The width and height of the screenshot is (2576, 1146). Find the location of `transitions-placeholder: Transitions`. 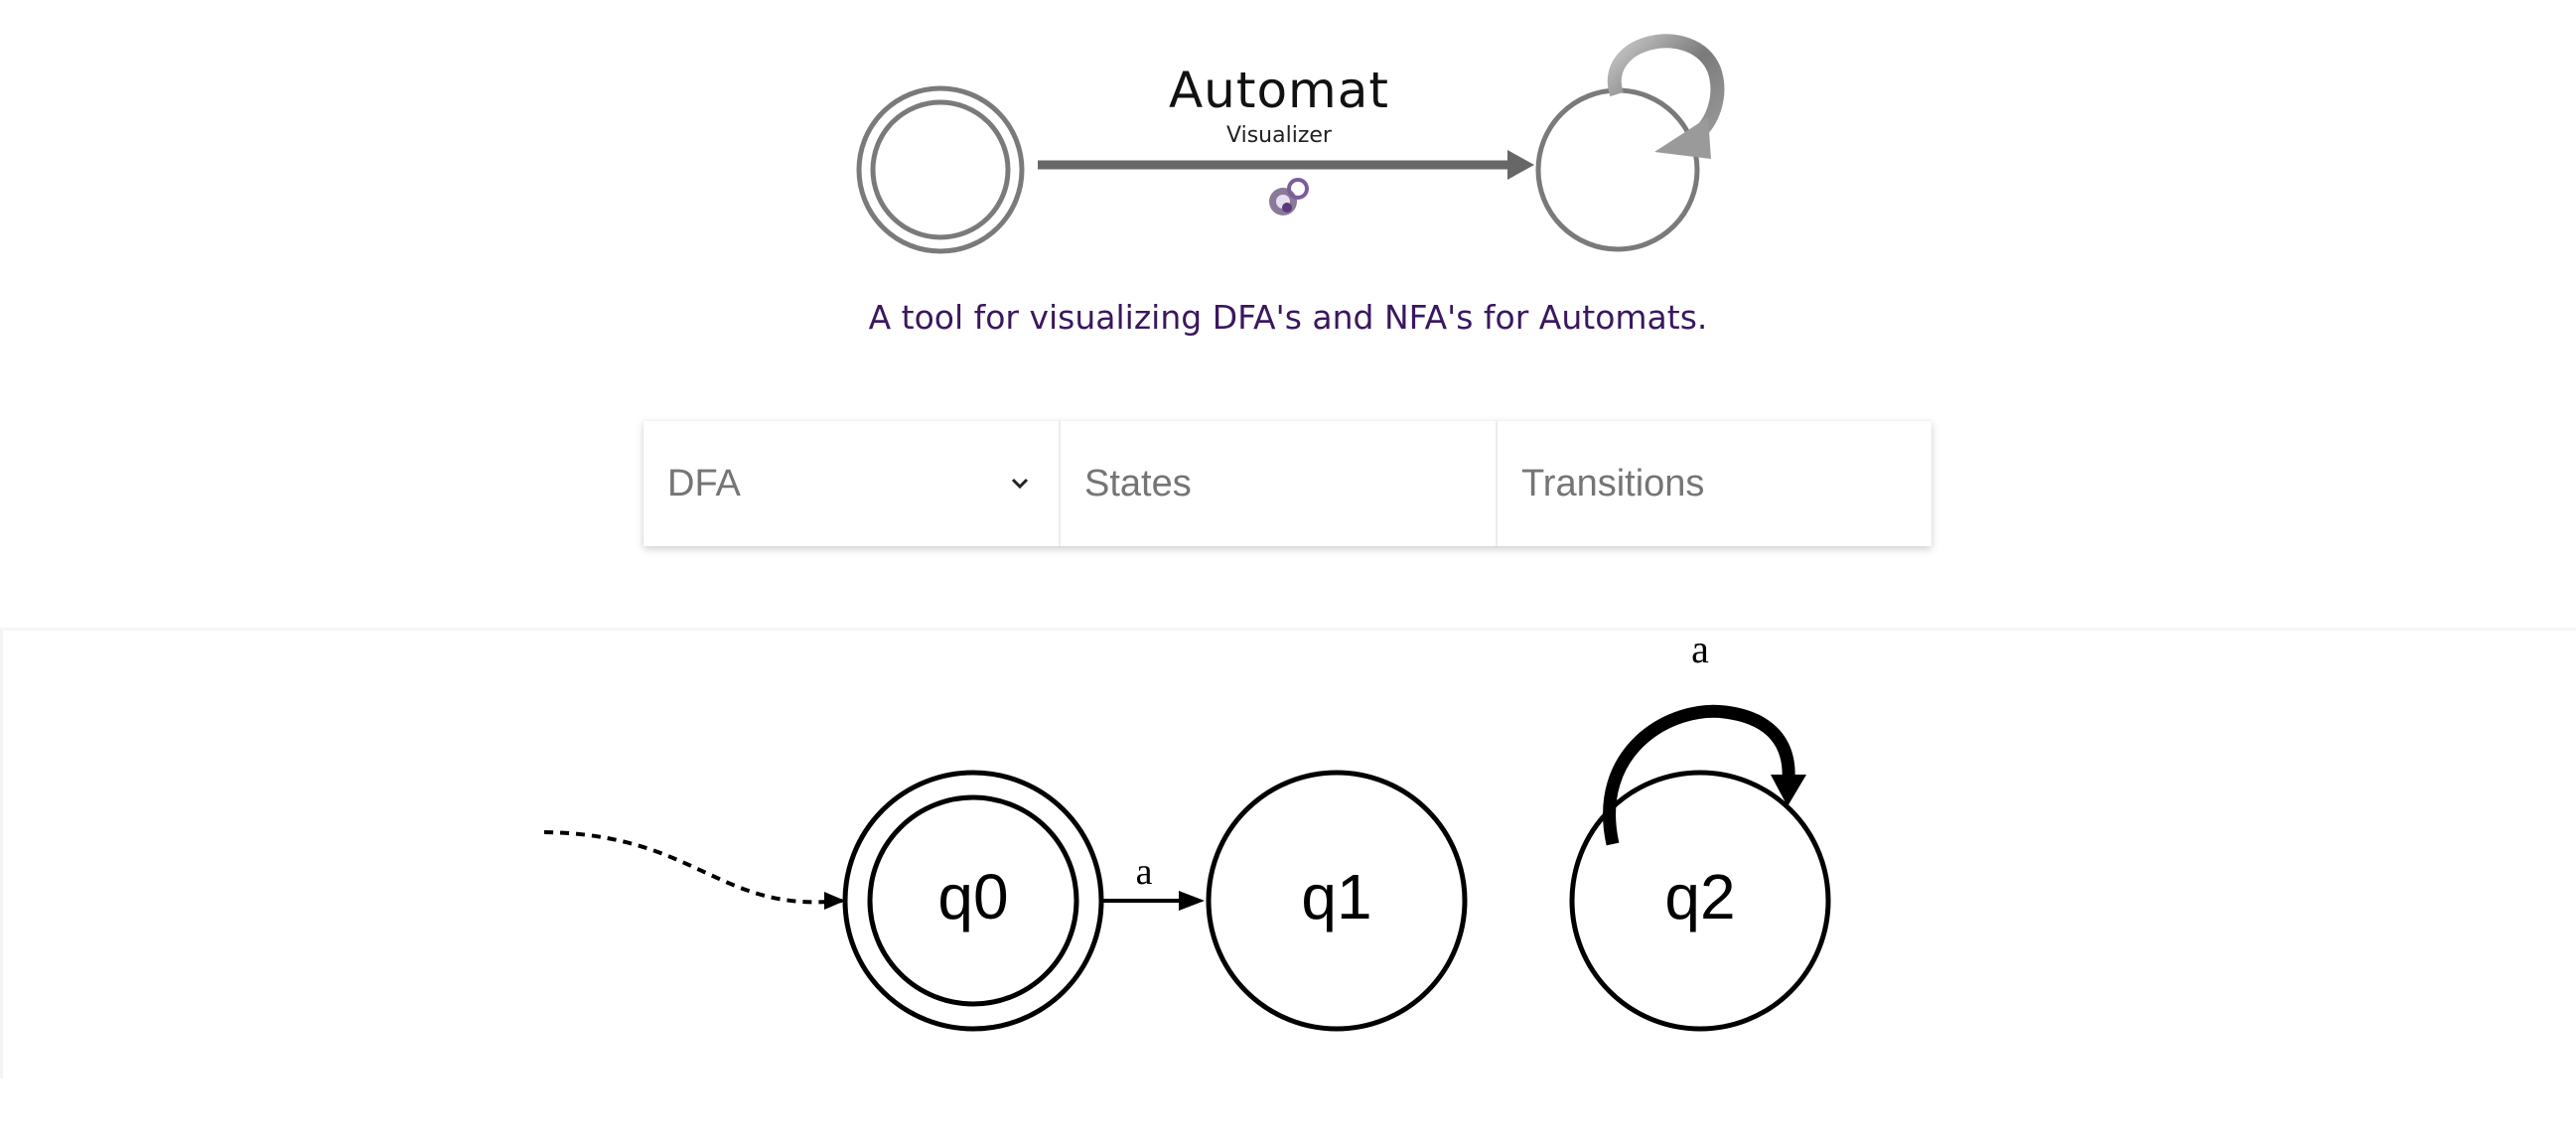

transitions-placeholder: Transitions is located at coordinates (1613, 483).